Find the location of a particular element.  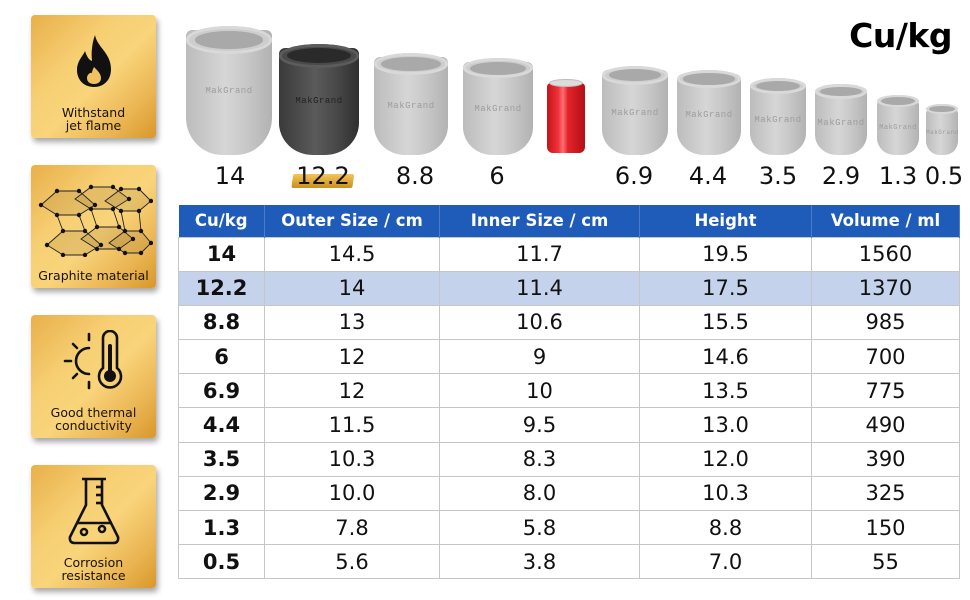

cell-volume: 985 is located at coordinates (885, 322).